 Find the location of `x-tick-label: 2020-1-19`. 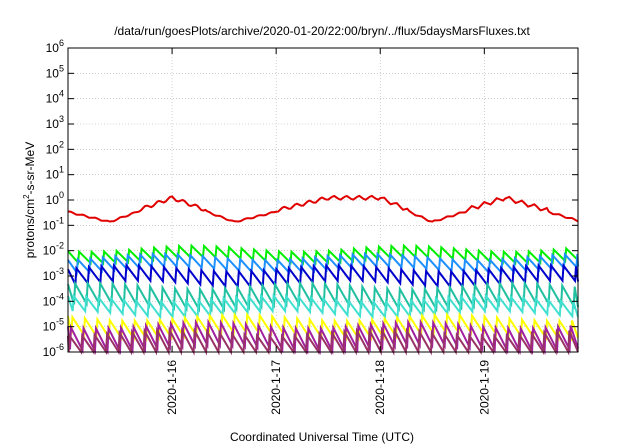

x-tick-label: 2020-1-19 is located at coordinates (484, 387).